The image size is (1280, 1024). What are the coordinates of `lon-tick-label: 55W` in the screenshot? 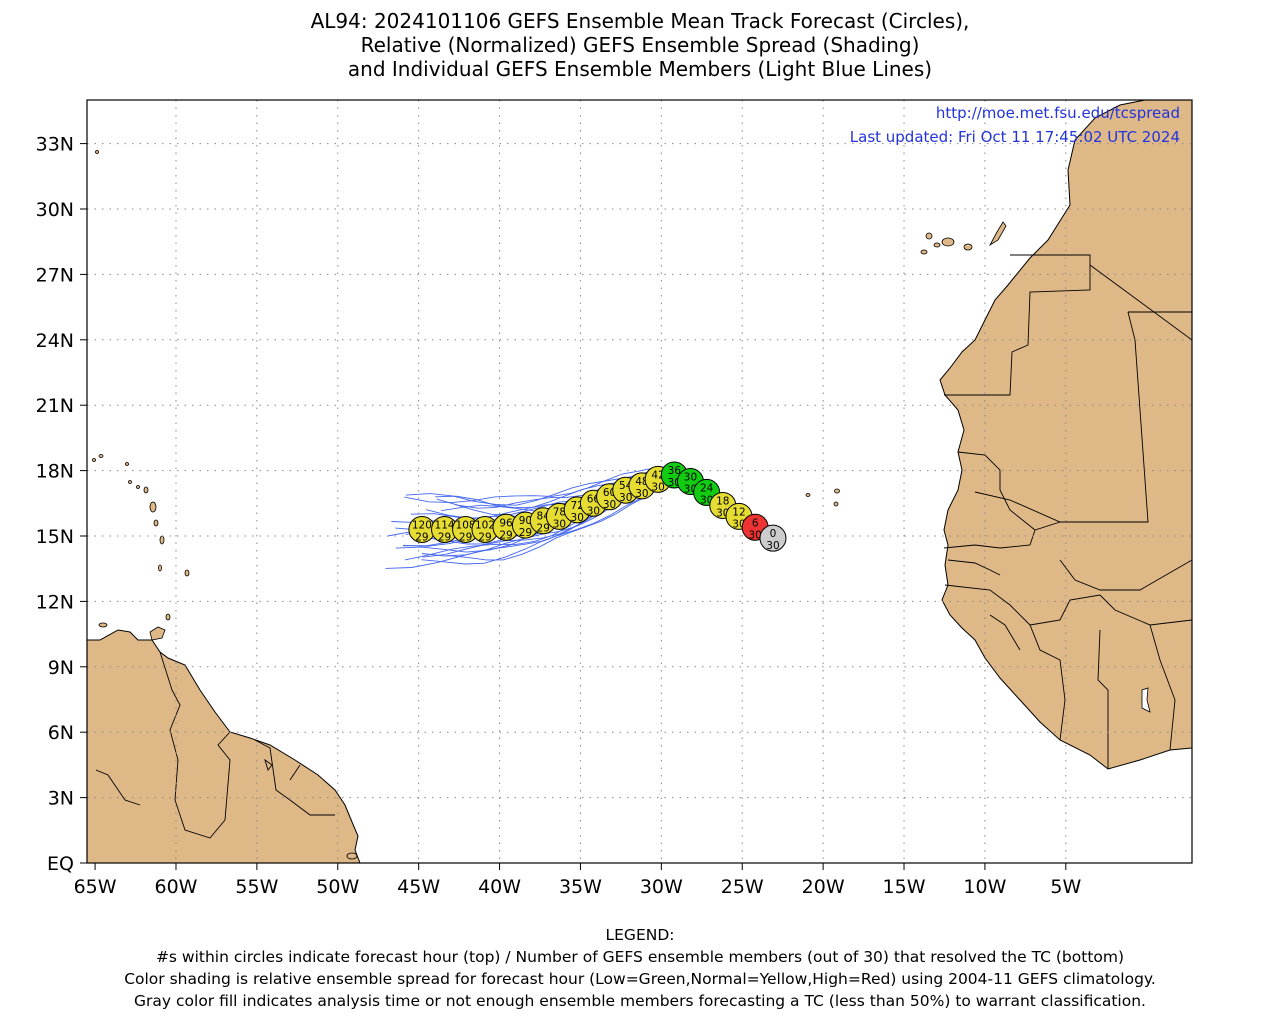 It's located at (256, 887).